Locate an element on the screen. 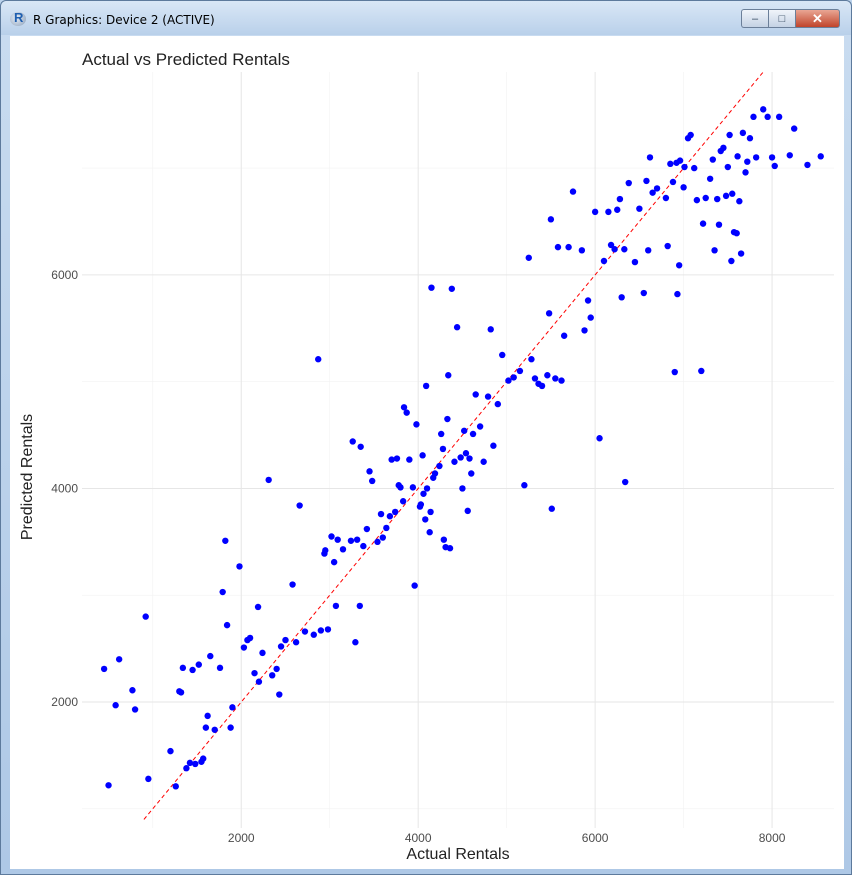 The height and width of the screenshot is (875, 852). window-controls: – □ ✕ is located at coordinates (790, 19).